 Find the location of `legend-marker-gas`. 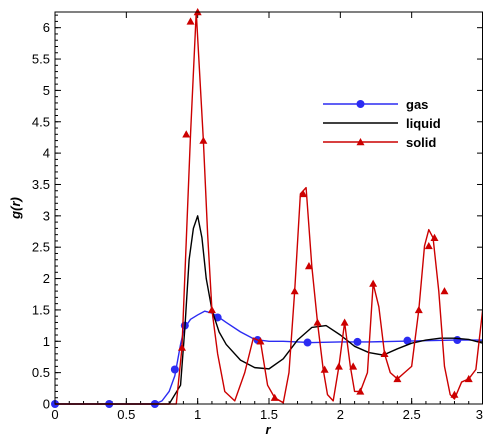

legend-marker-gas is located at coordinates (360, 104).